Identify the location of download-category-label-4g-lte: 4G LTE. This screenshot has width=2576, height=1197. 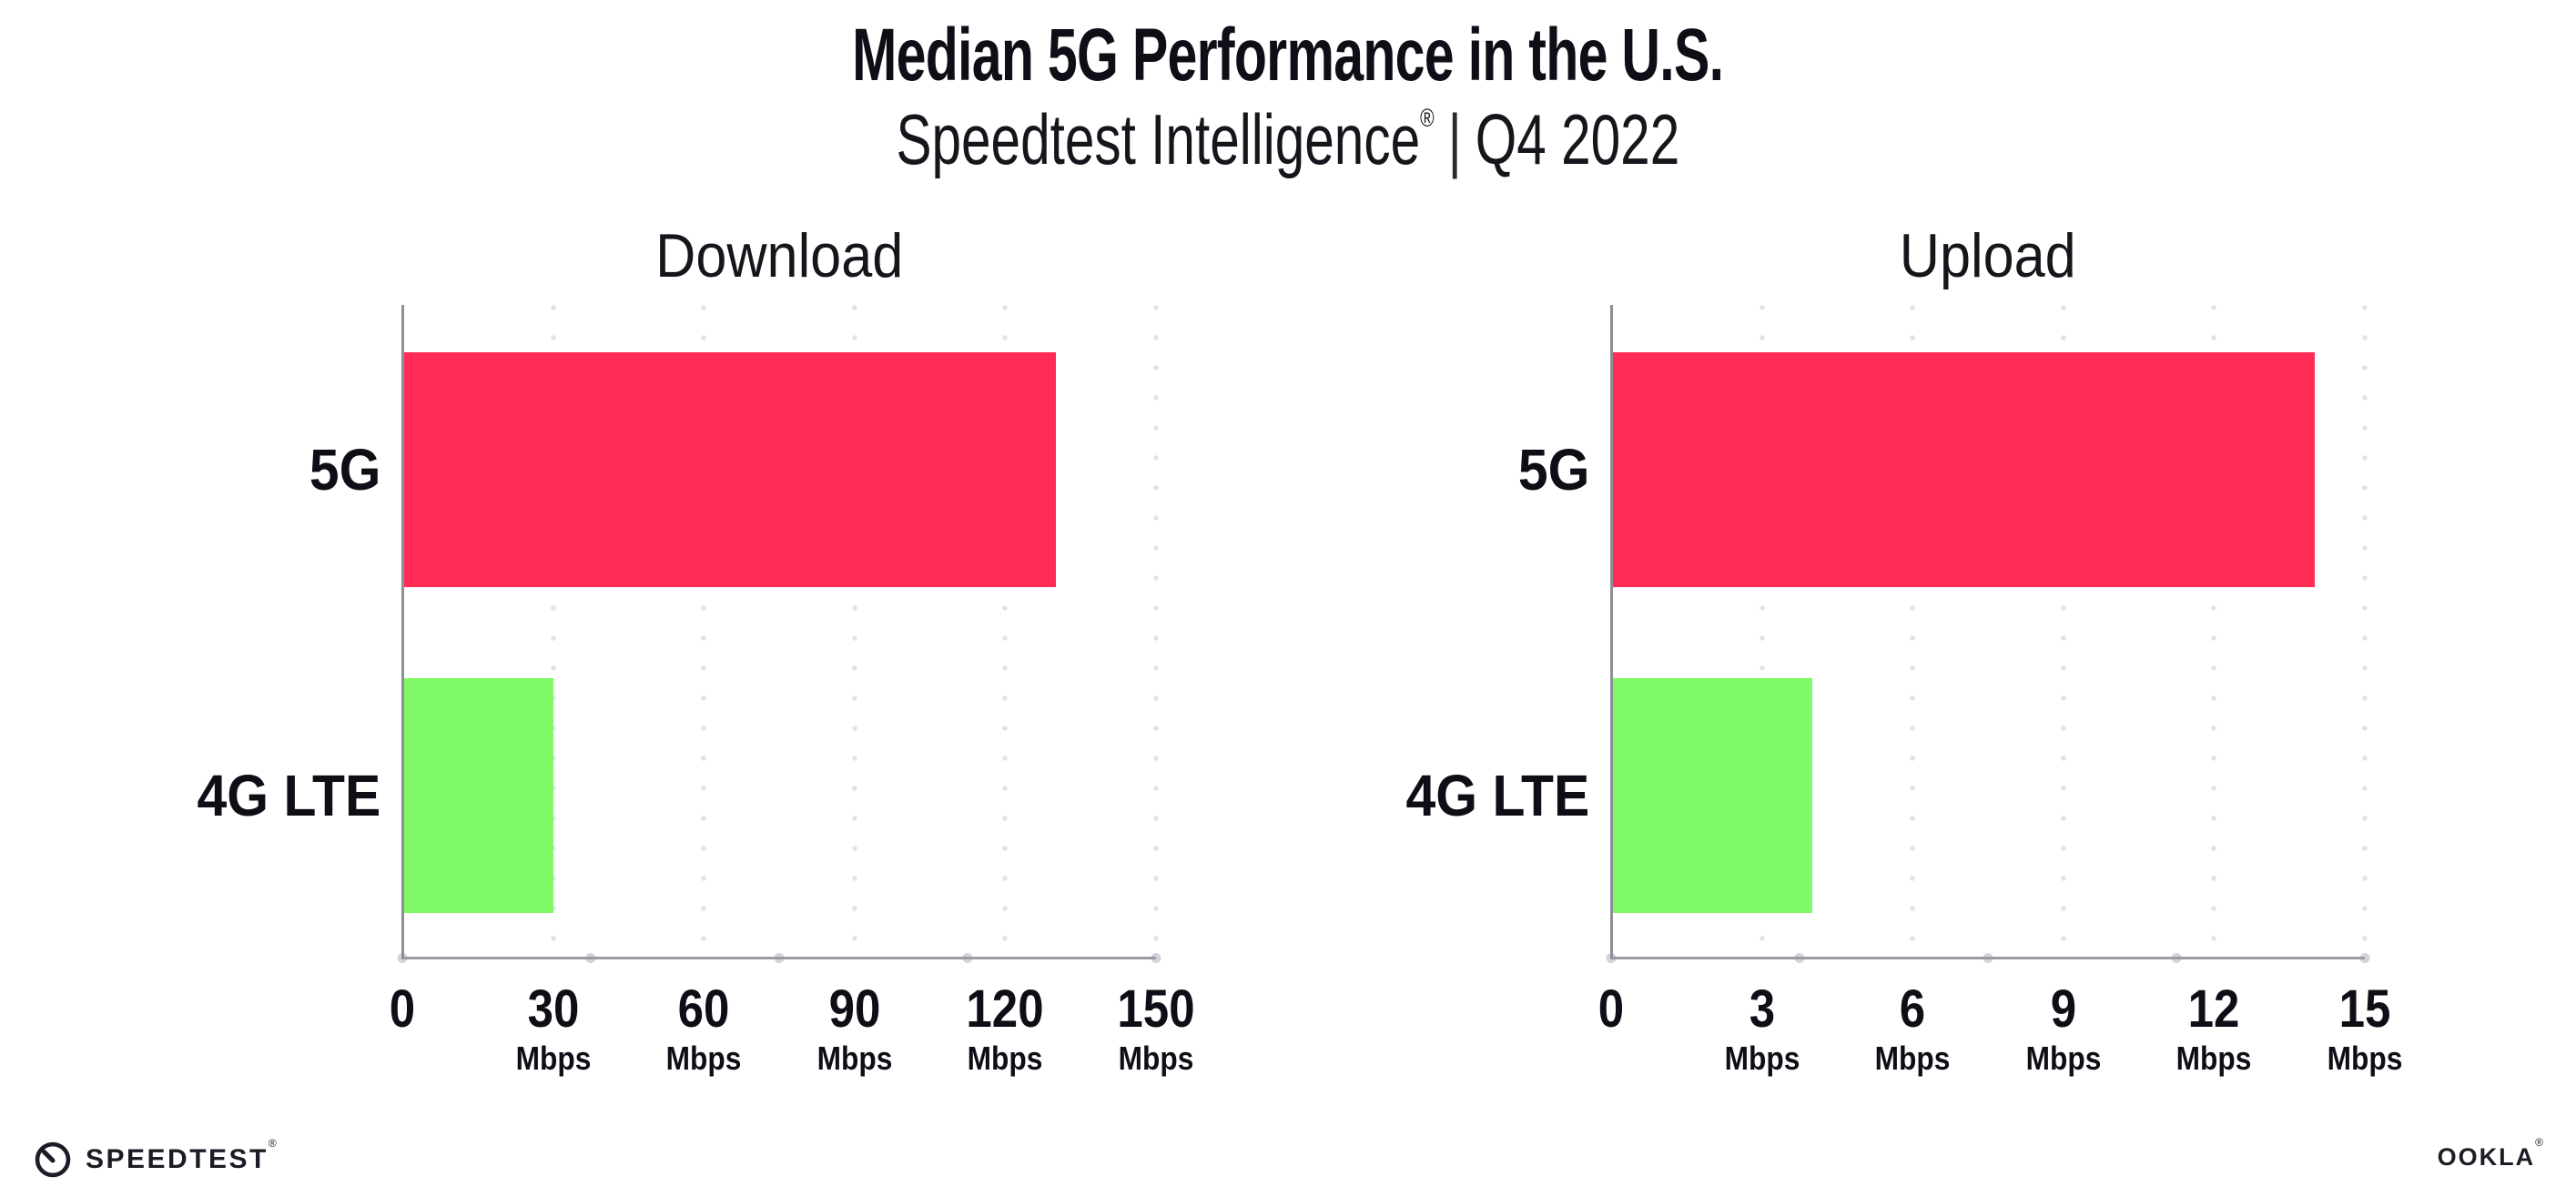
(190, 796).